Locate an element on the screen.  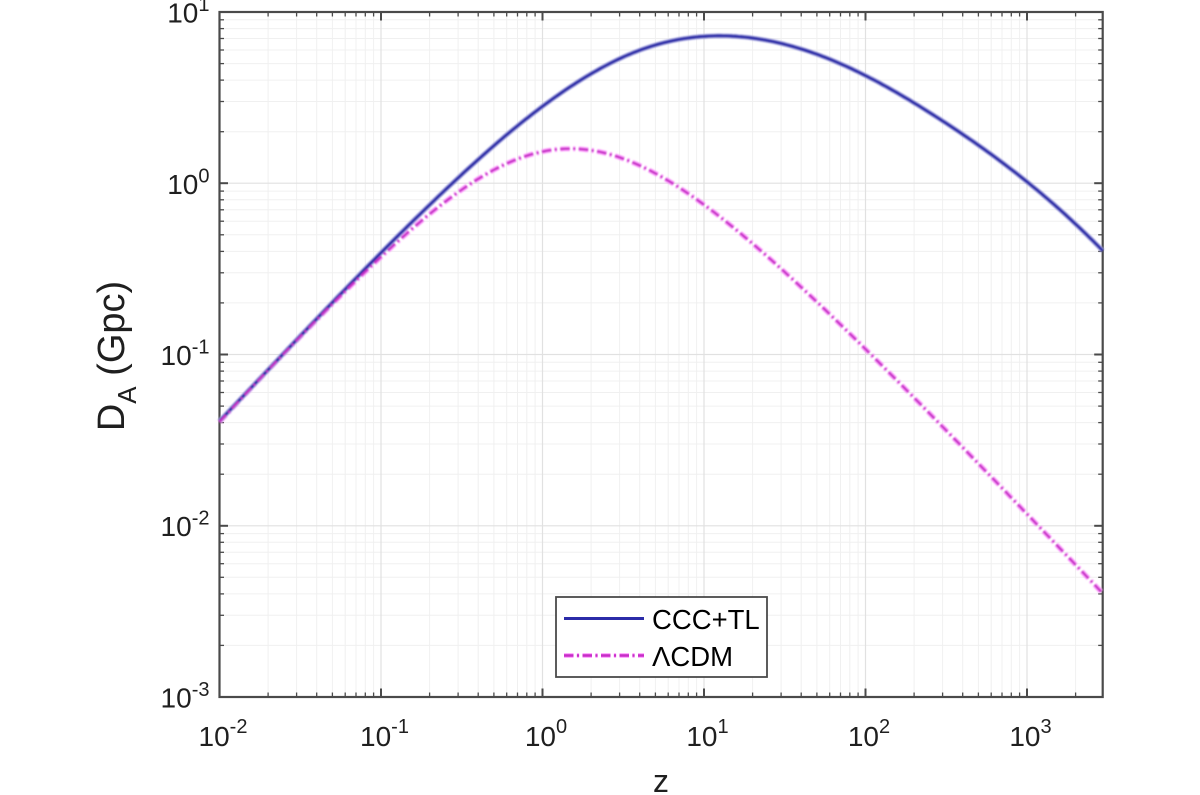
svg-text: ΛCDM is located at coordinates (692, 656).